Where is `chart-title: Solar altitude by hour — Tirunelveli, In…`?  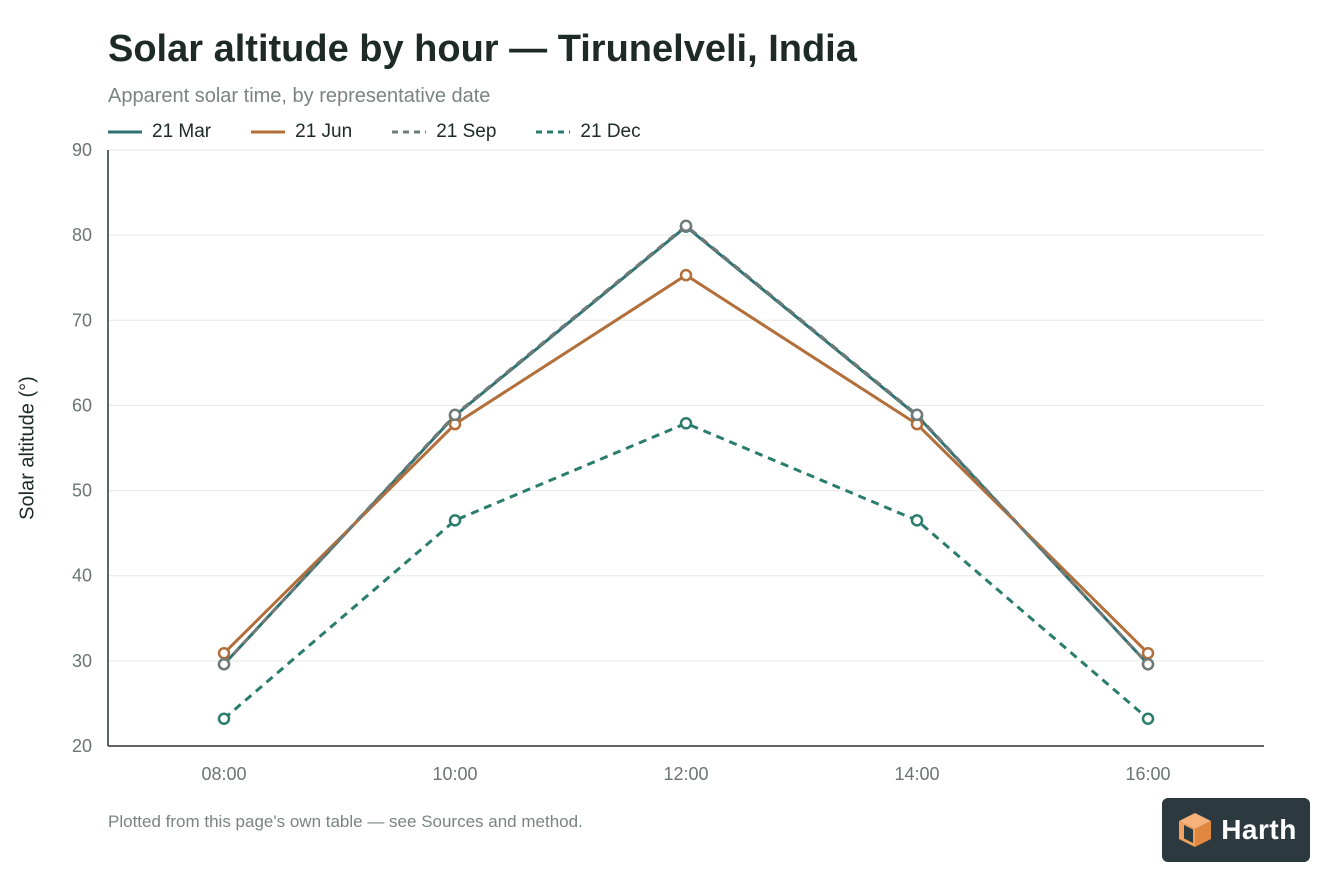
chart-title: Solar altitude by hour — Tirunelveli, In… is located at coordinates (482, 49).